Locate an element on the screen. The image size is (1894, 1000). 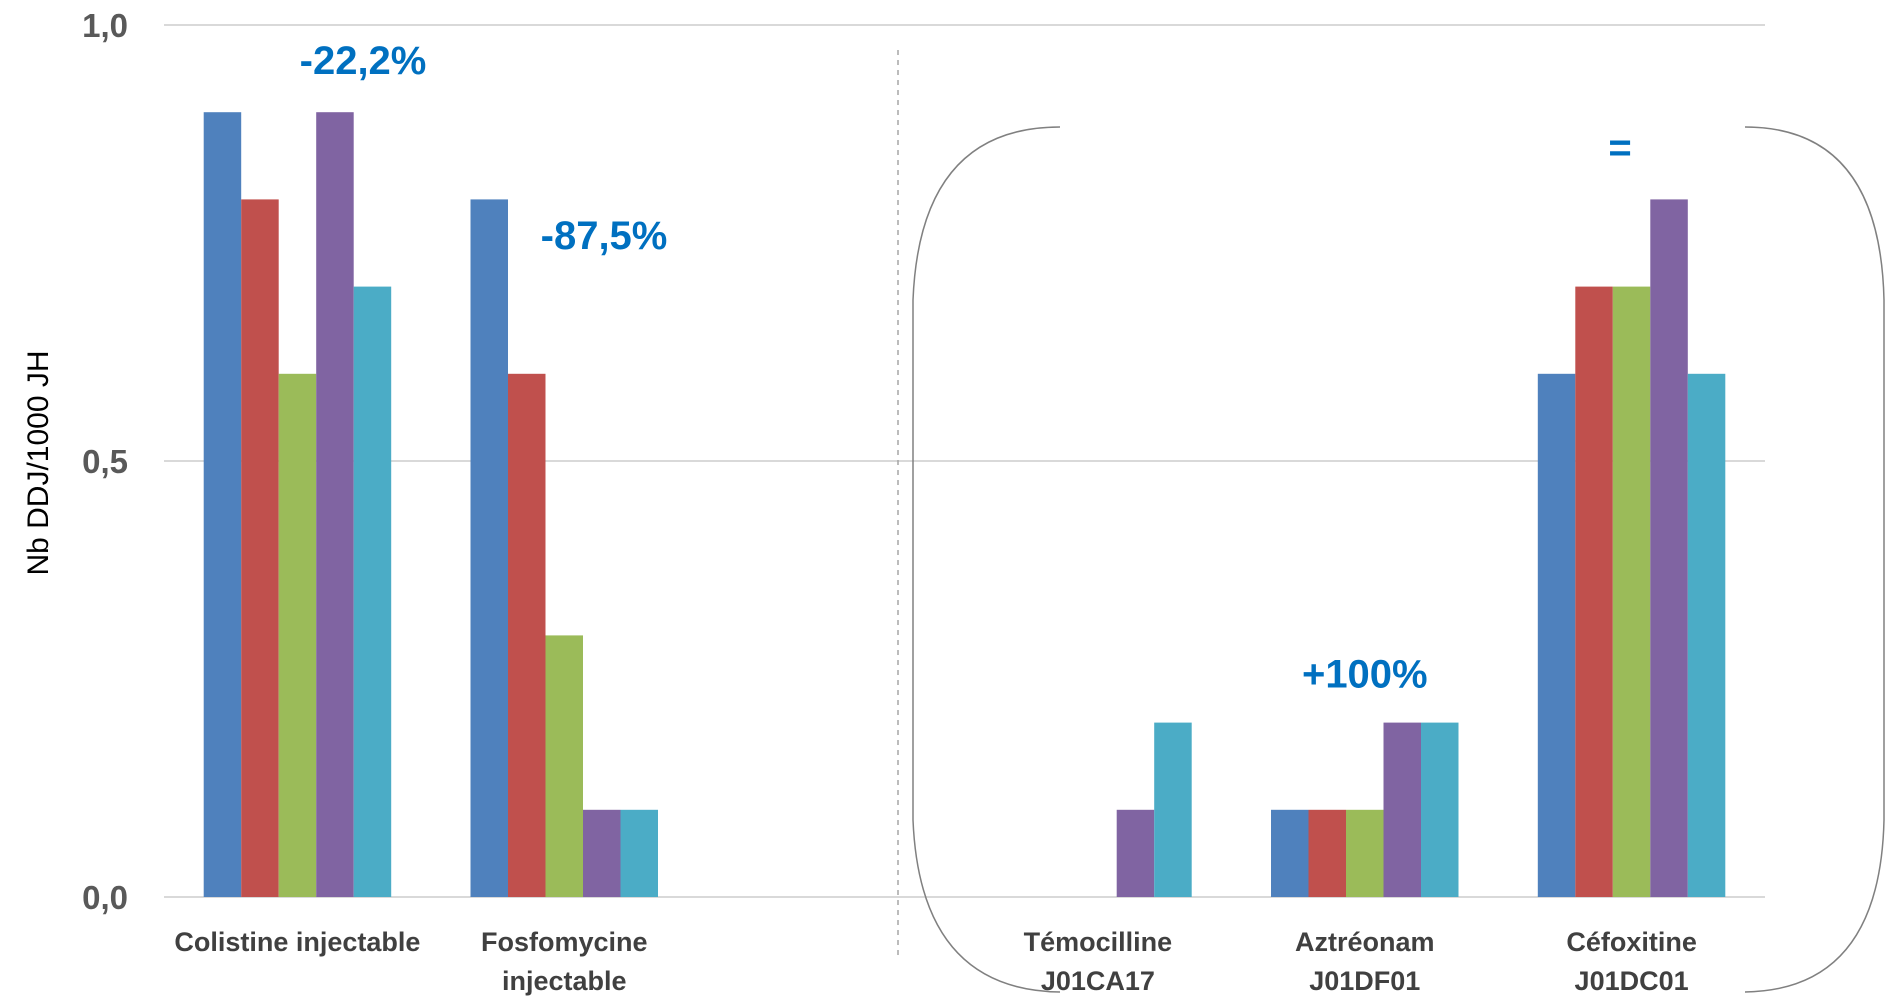
y-tick-label: 0,0 is located at coordinates (105, 897).